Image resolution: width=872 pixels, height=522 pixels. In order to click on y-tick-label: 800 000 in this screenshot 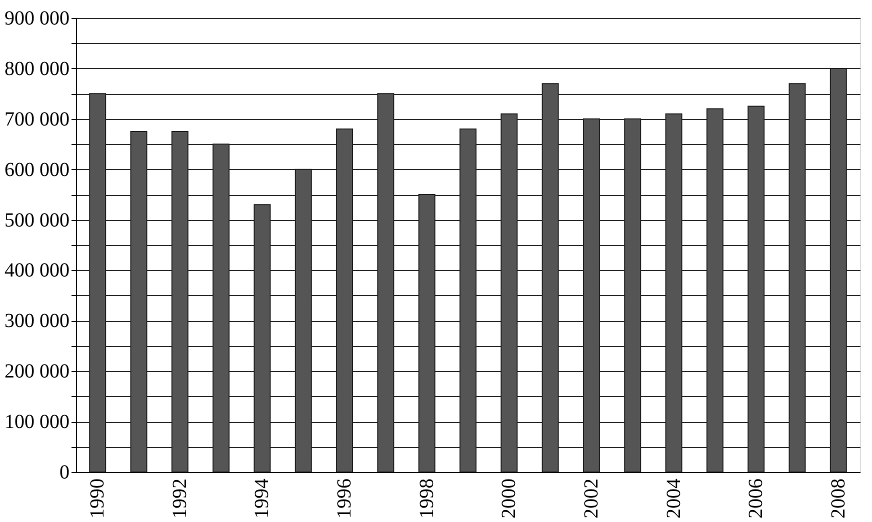, I will do `click(37, 69)`.